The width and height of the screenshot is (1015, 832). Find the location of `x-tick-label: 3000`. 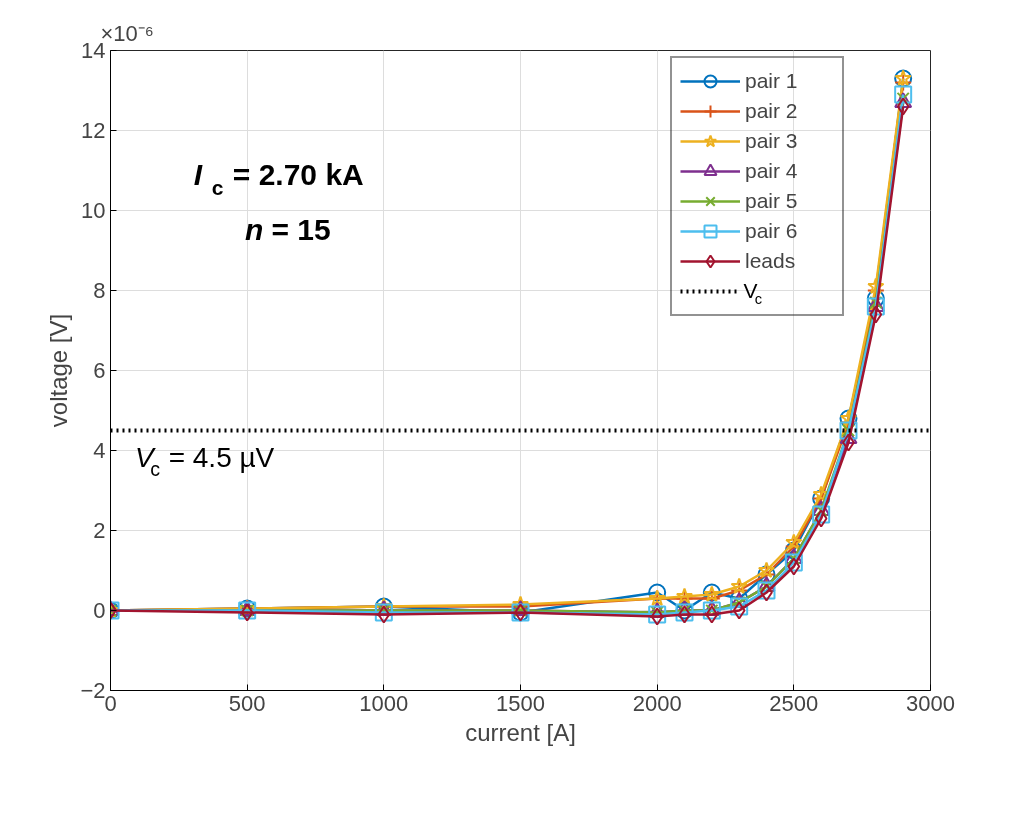

x-tick-label: 3000 is located at coordinates (930, 703).